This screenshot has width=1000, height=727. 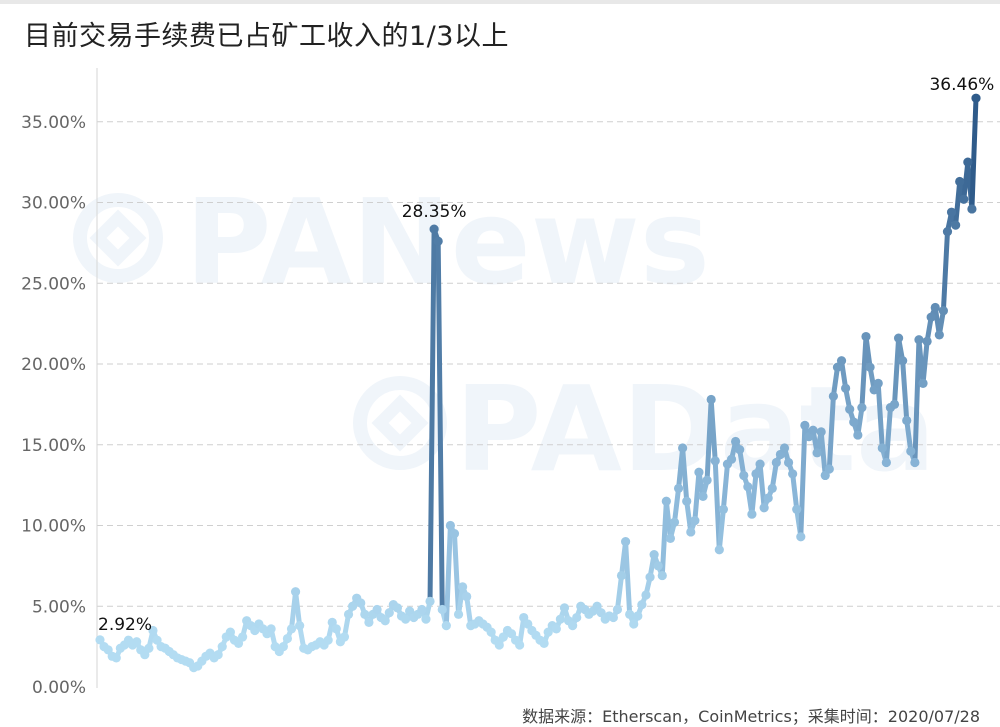 What do you see at coordinates (53, 284) in the screenshot?
I see `y-tick-label: 25.00%` at bounding box center [53, 284].